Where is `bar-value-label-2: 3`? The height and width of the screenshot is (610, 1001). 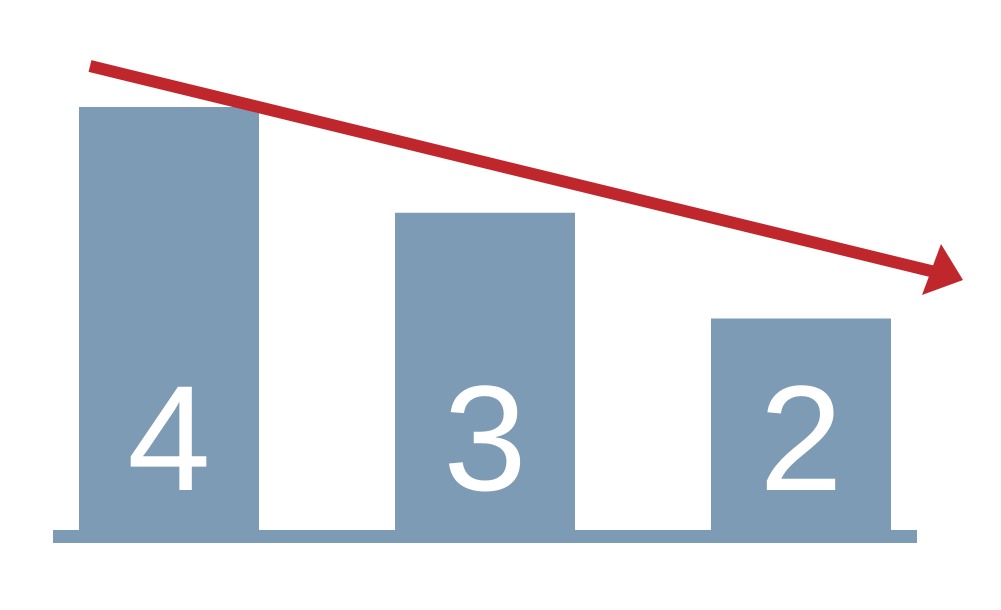 bar-value-label-2: 3 is located at coordinates (484, 438).